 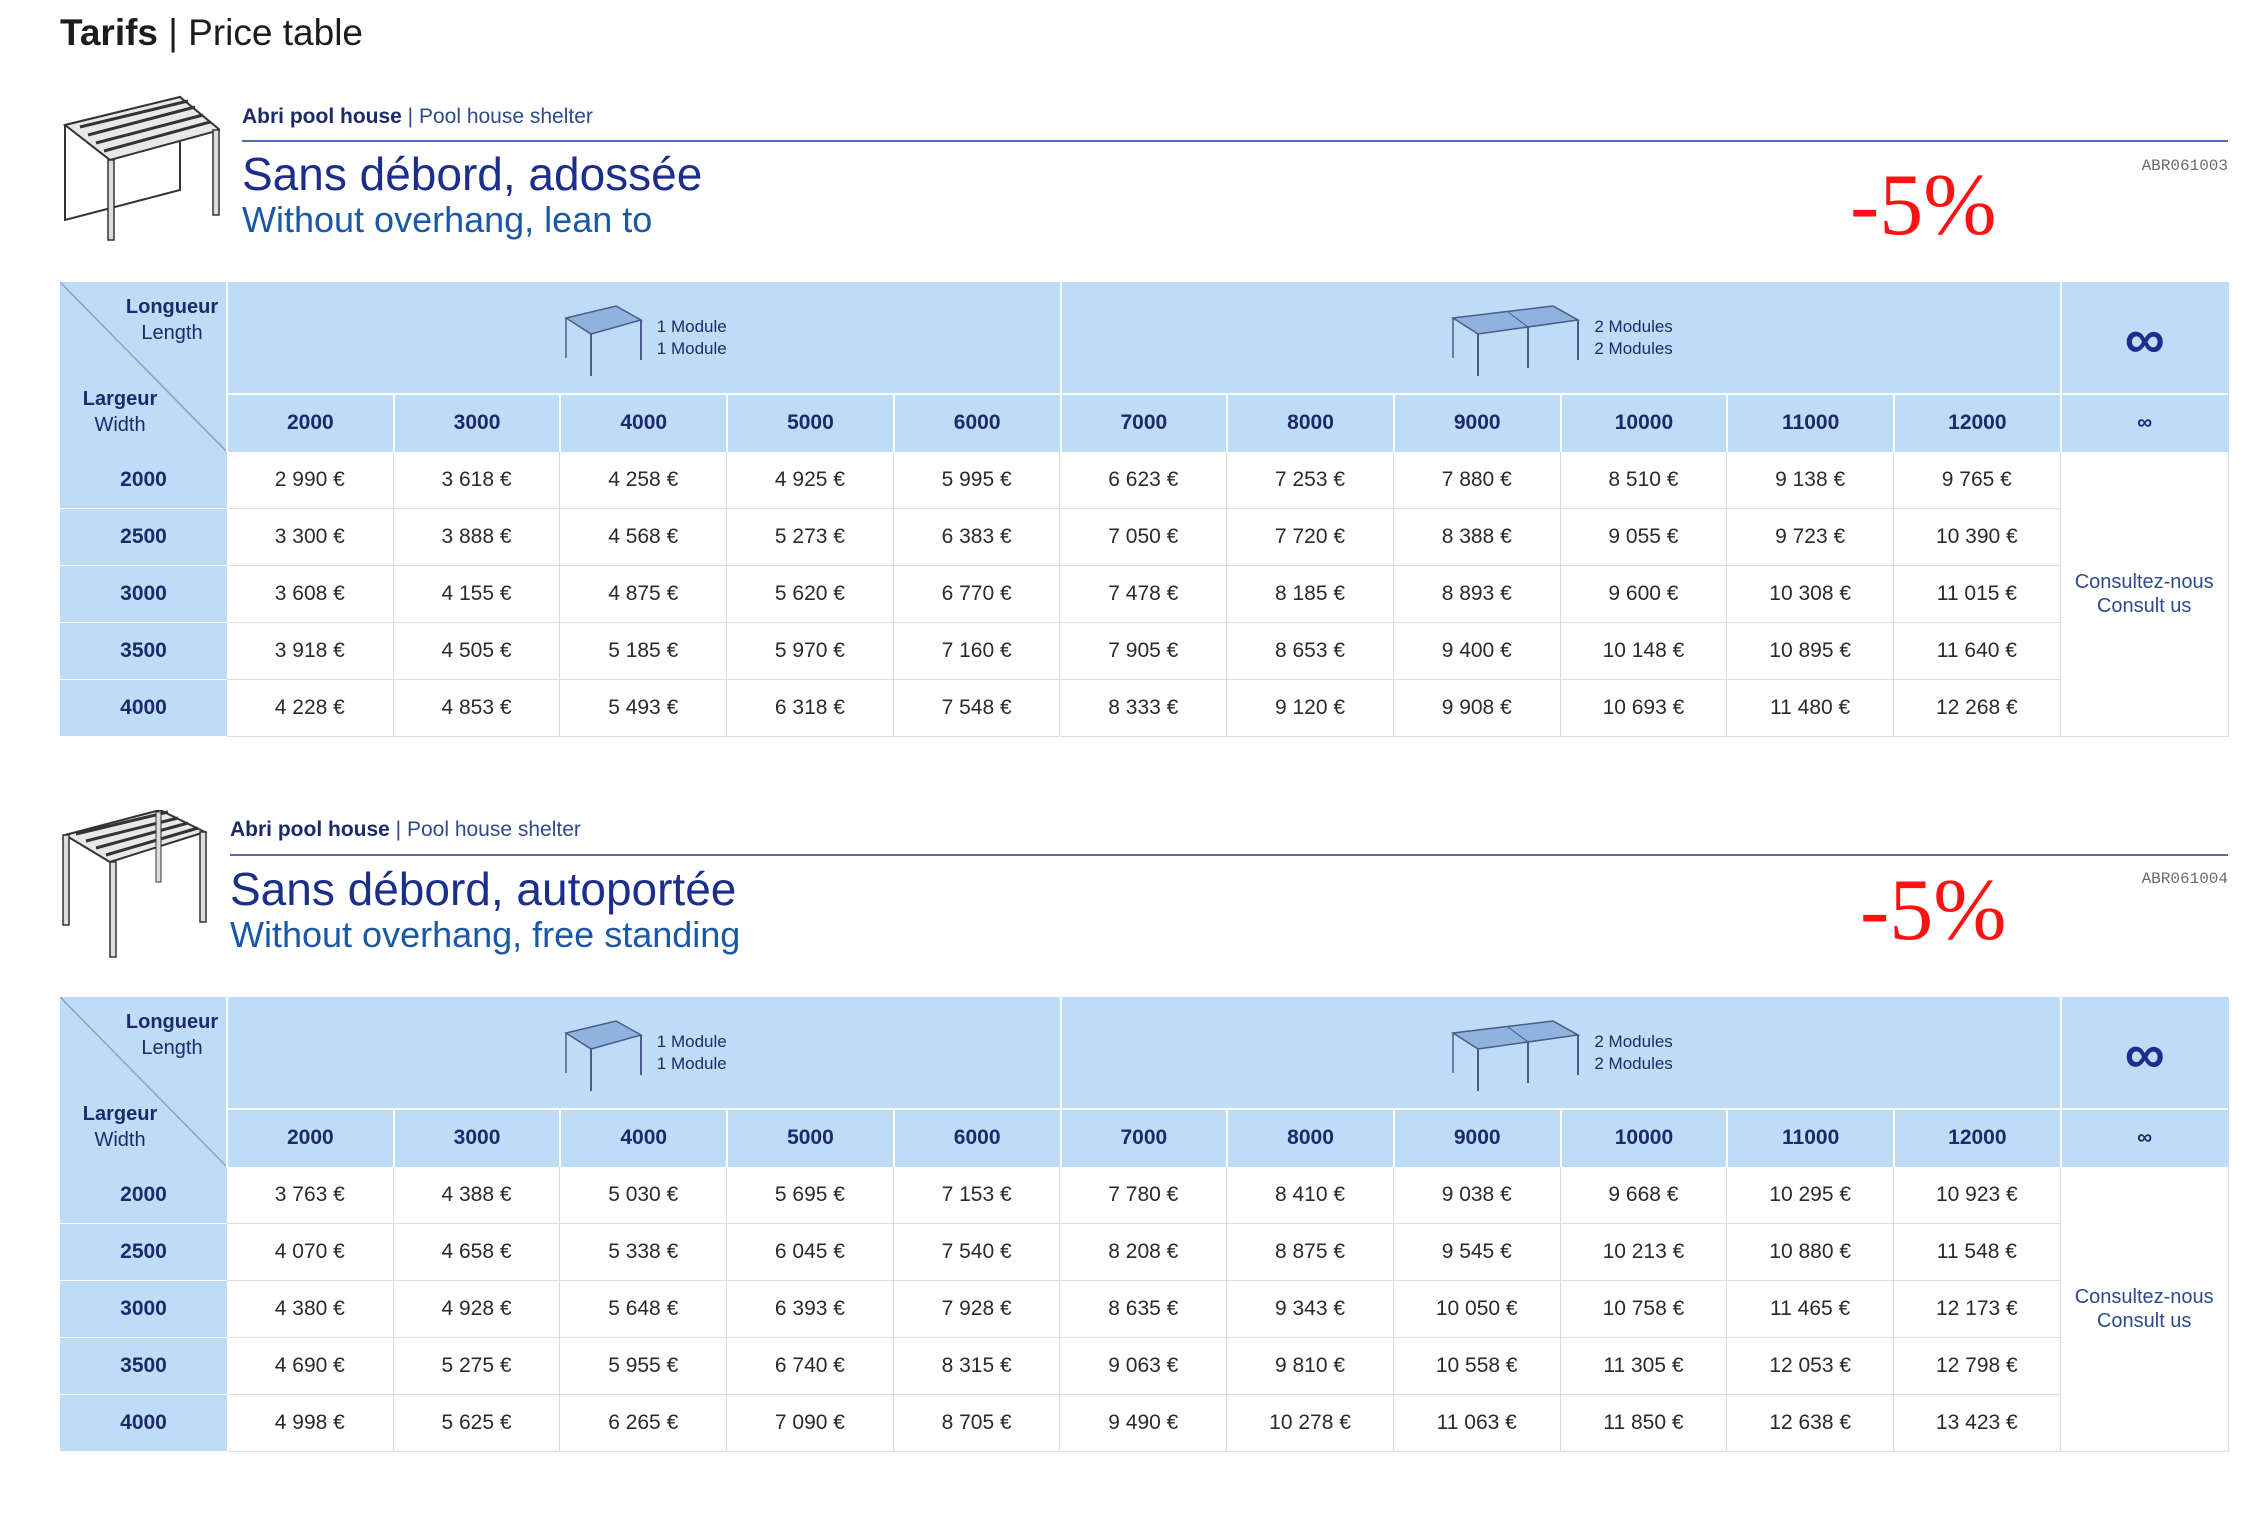 I want to click on price-cell: 7 090 €, so click(x=810, y=1423).